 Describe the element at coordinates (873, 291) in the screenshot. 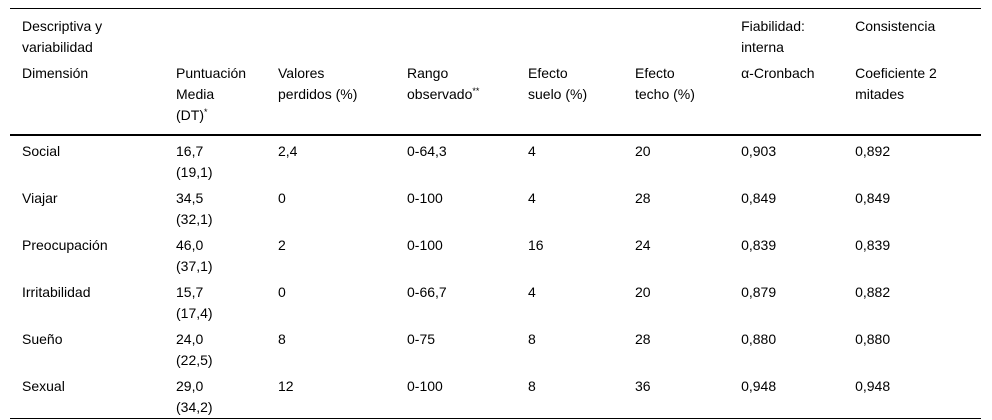

I see `split-half-cell: 0,882` at that location.